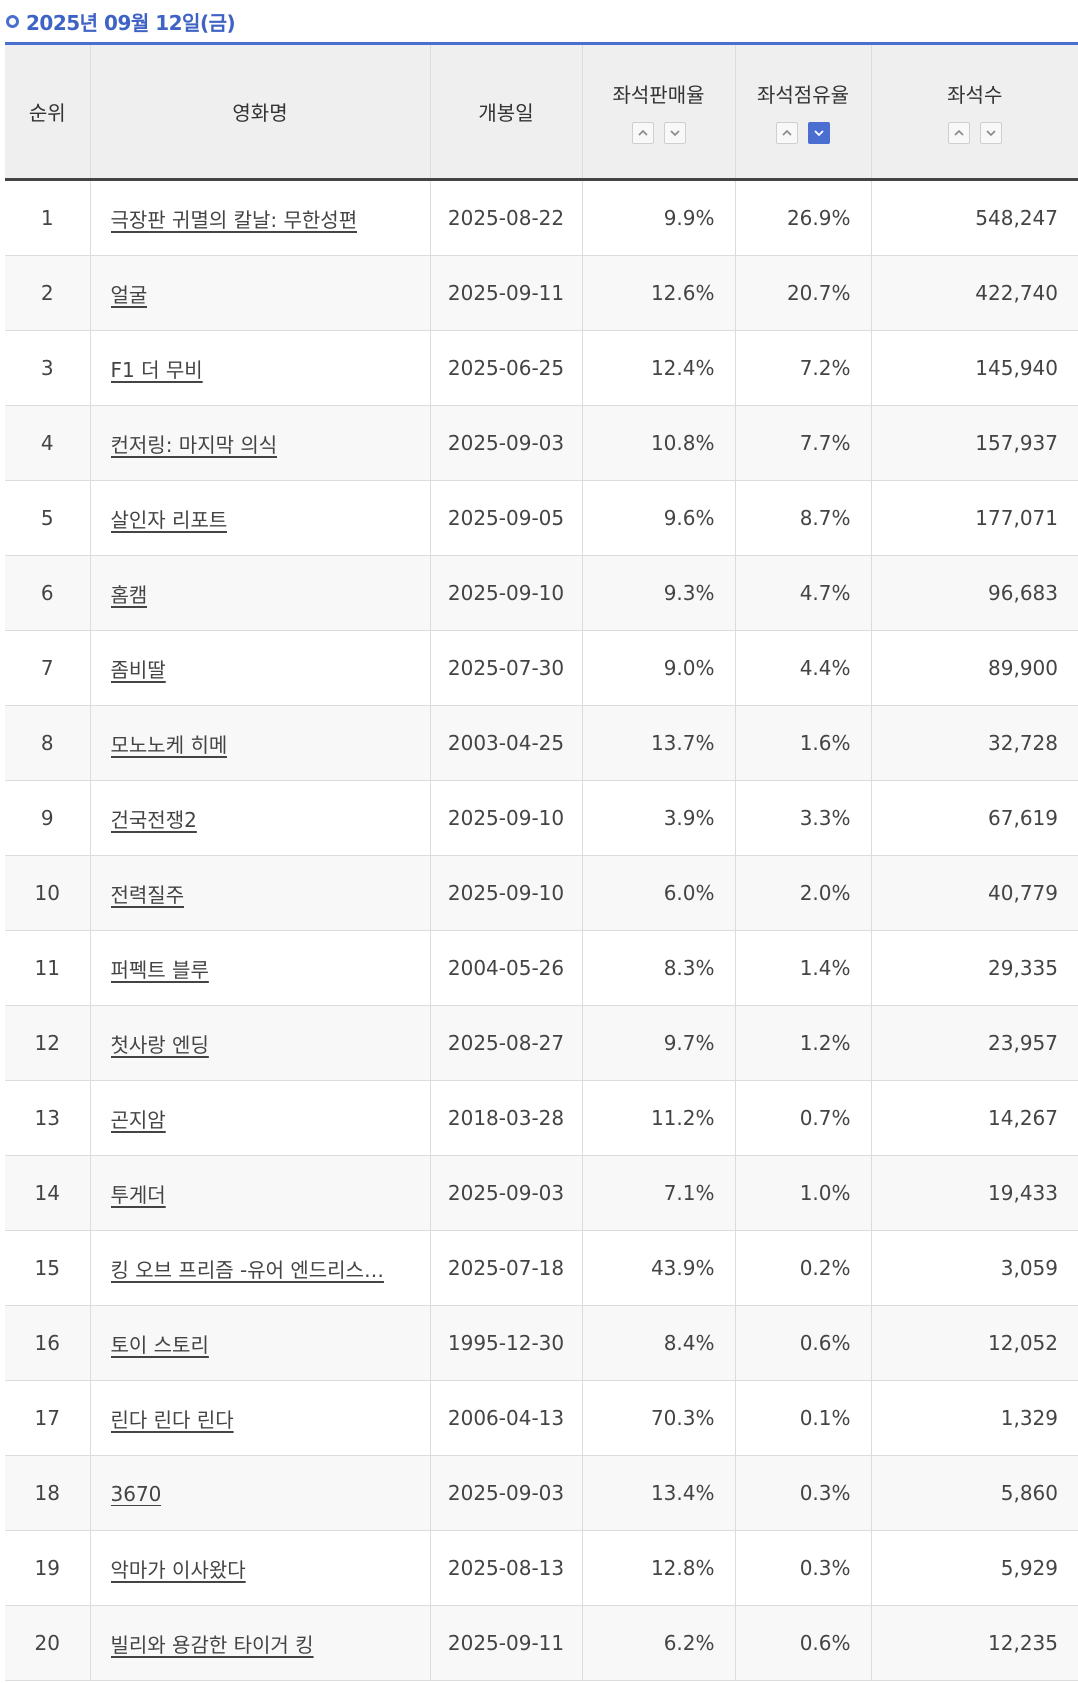 The image size is (1078, 1683). I want to click on date-header: 2025년 09월 12일(금), so click(539, 21).